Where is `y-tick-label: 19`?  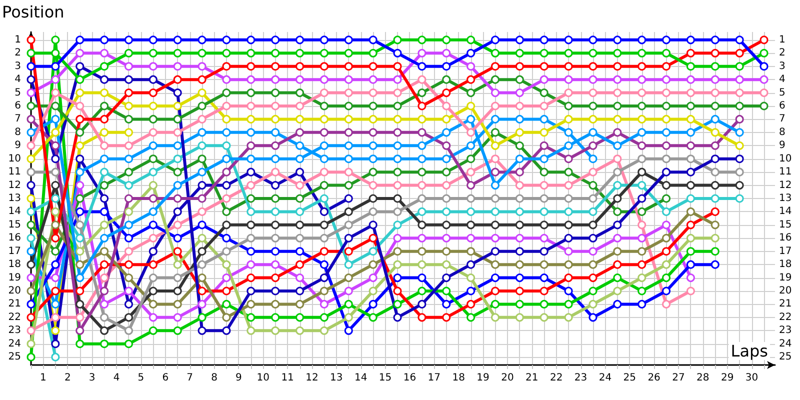 y-tick-label: 19 is located at coordinates (14, 278).